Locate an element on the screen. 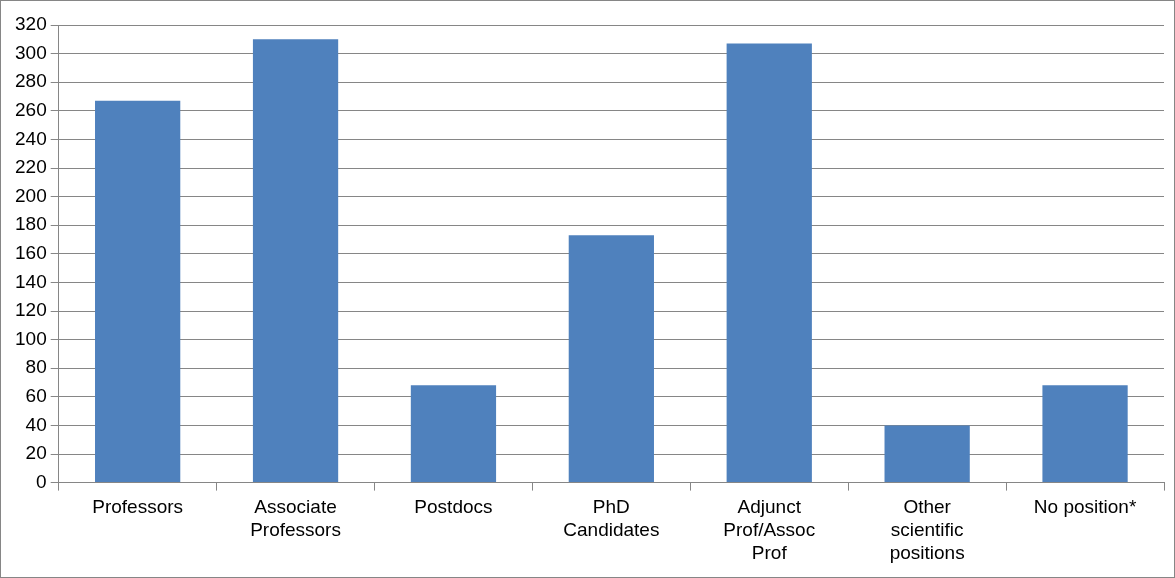 This screenshot has width=1175, height=578. x-tick-label: Other scientific positions is located at coordinates (927, 529).